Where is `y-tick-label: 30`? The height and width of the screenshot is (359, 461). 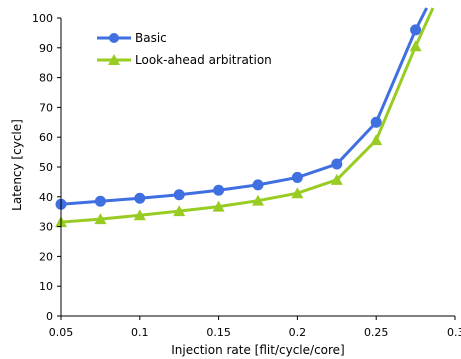 y-tick-label: 30 is located at coordinates (46, 227).